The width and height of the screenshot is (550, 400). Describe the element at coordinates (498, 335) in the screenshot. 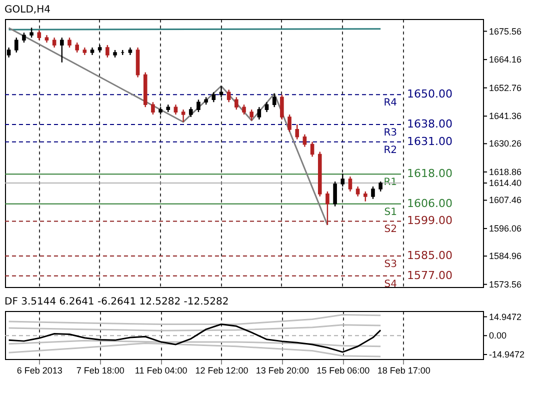

I see `y-tick-label: 0.00` at that location.